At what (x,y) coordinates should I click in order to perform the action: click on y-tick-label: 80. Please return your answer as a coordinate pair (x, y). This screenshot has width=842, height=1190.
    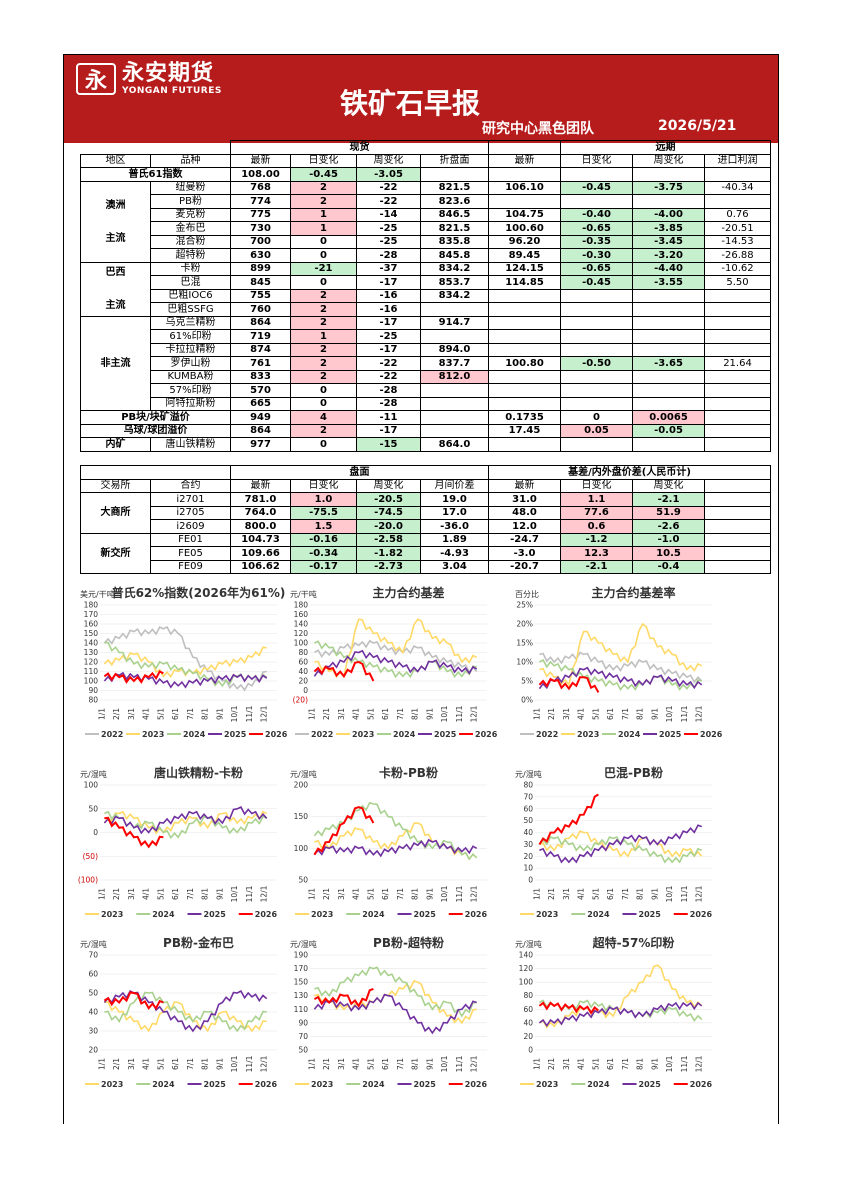
    Looking at the image, I should click on (528, 995).